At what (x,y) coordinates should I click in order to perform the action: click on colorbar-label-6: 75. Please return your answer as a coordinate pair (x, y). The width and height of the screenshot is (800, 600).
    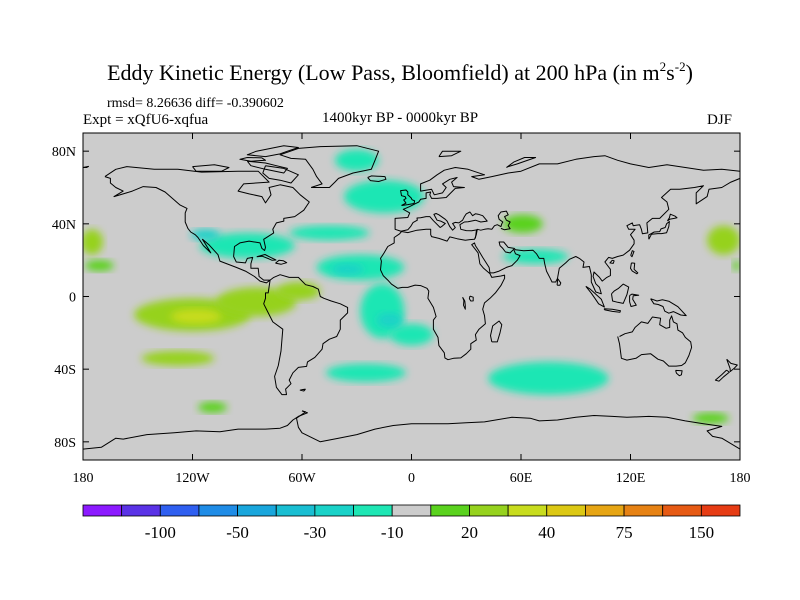
    Looking at the image, I should click on (624, 532).